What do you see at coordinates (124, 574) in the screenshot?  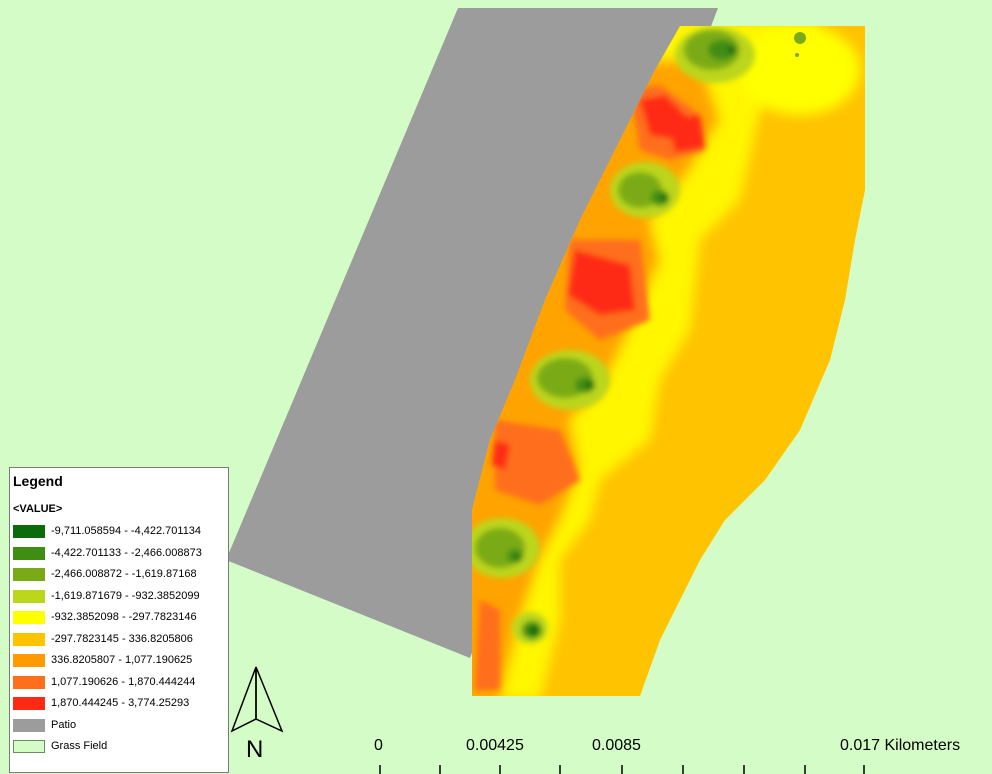 I see `legend-item-label: -2,466.008872 - -1,619.87168` at bounding box center [124, 574].